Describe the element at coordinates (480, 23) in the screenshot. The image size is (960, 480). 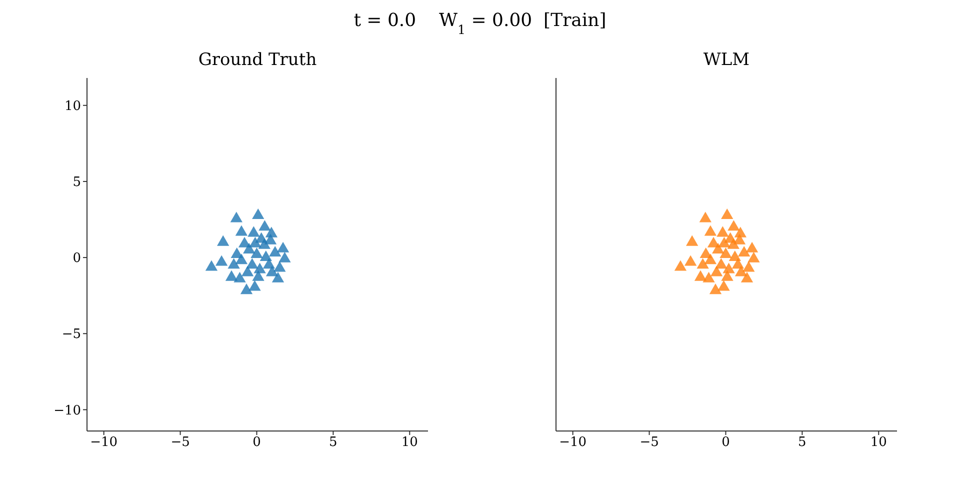
I see `text: t = 0.0 W$_{1}$ = 0.00 [Train]` at that location.